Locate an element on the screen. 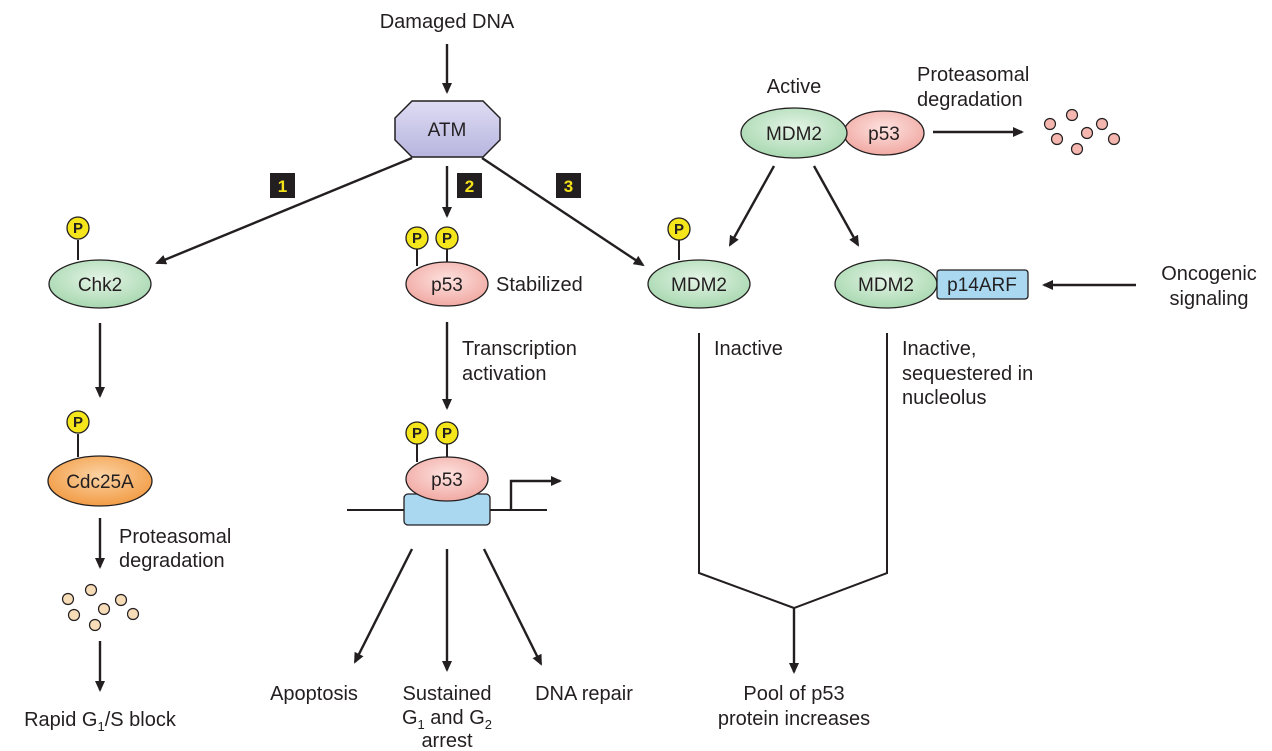 This screenshot has height=751, width=1272. svg-text: p53 is located at coordinates (447, 480).